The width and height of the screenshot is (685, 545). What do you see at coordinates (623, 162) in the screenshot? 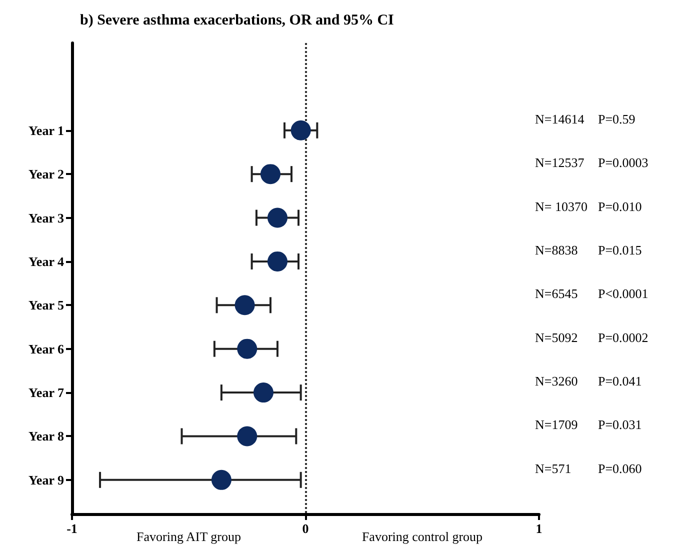
I see `text: P=0.0003` at bounding box center [623, 162].